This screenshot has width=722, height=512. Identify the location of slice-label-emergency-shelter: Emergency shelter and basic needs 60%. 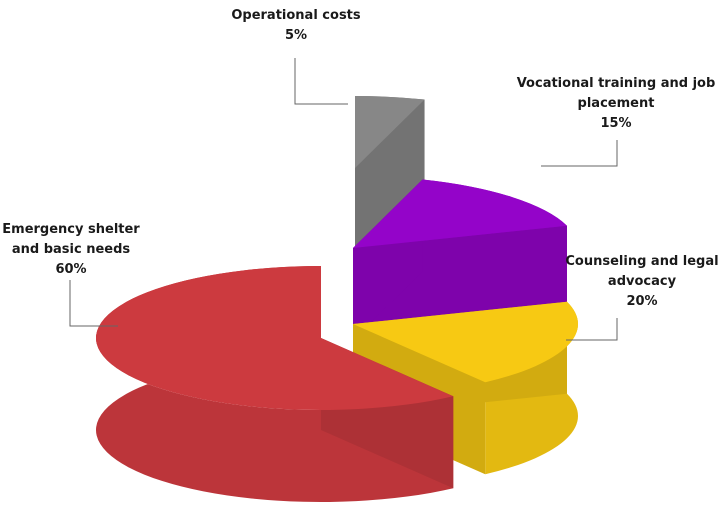
(71, 250).